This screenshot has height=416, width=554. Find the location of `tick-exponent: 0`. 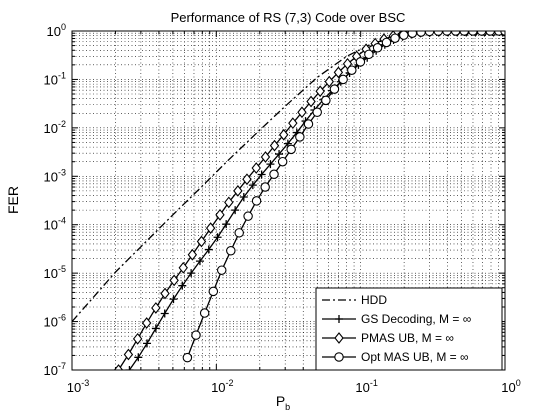

tick-exponent: 0 is located at coordinates (518, 383).